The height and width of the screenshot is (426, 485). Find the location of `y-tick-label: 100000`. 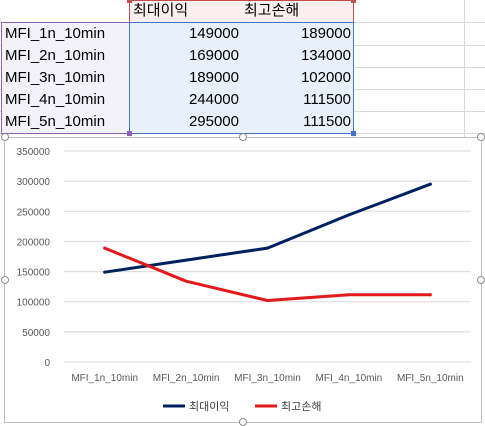

y-tick-label: 100000 is located at coordinates (34, 303).